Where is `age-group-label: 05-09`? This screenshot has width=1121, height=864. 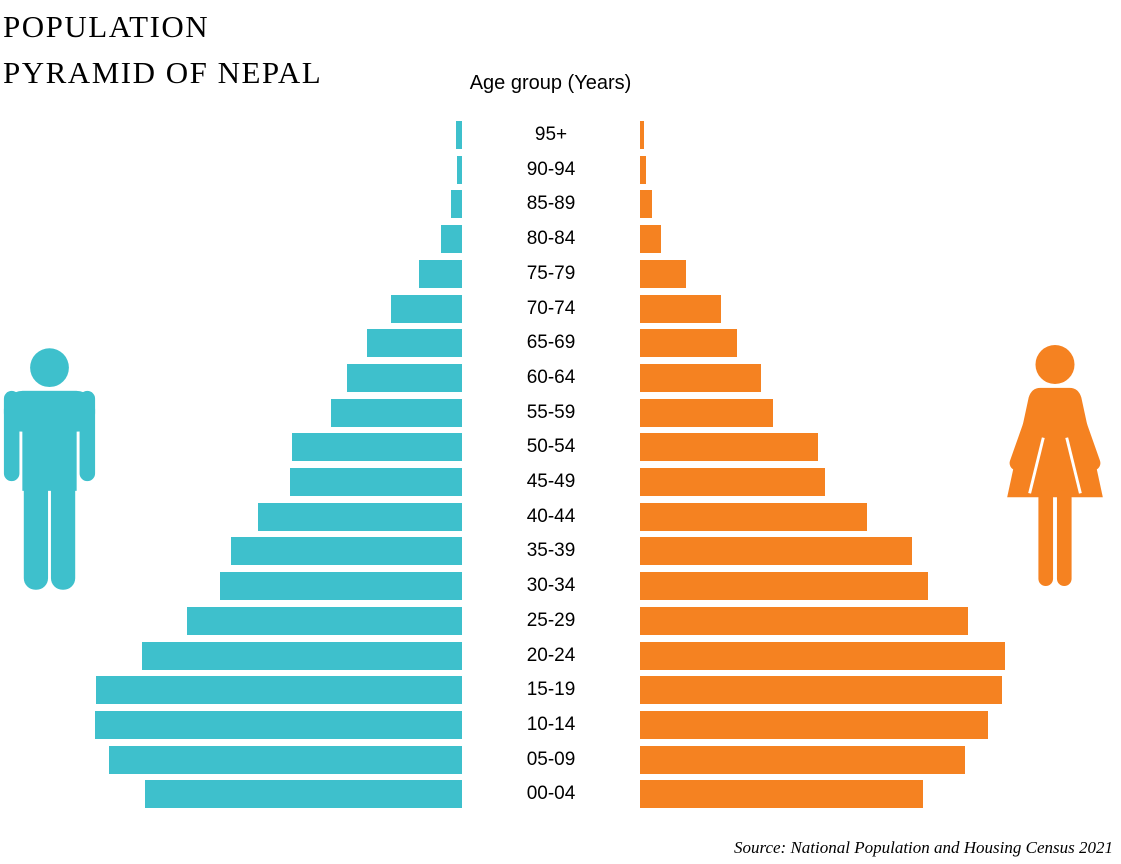
age-group-label: 05-09 is located at coordinates (551, 759).